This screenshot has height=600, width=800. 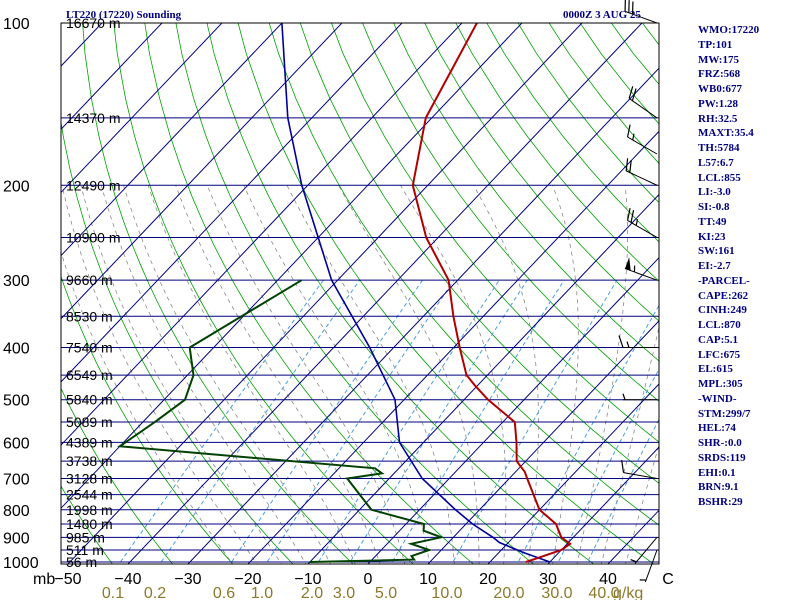 I want to click on index-item: TT:49, so click(x=712, y=221).